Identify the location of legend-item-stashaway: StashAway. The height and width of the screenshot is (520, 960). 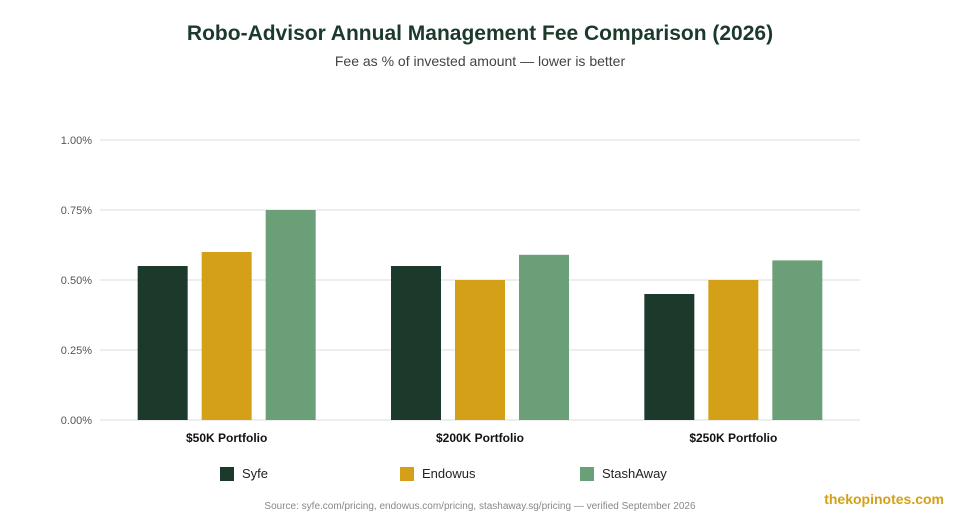
(623, 473).